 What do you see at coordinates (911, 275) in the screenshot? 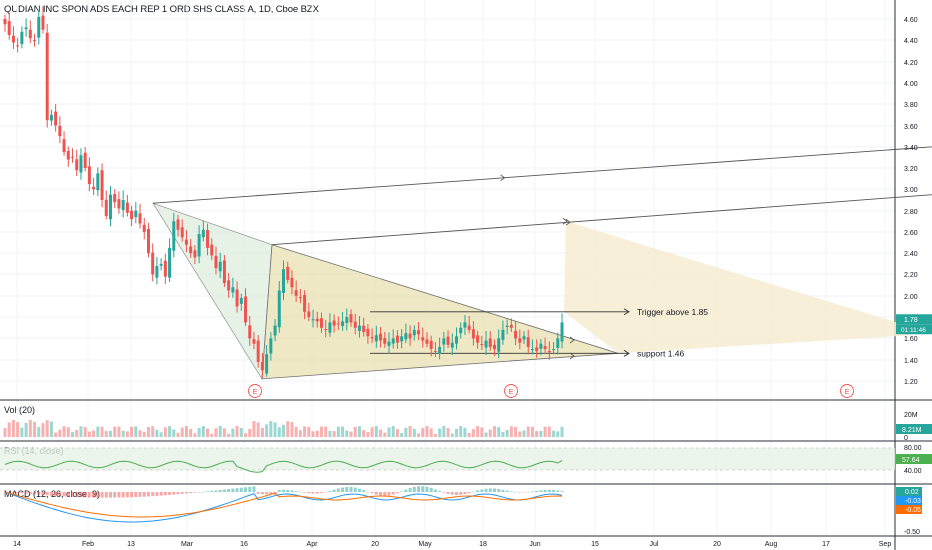
I see `price-tick-label: 2.20` at bounding box center [911, 275].